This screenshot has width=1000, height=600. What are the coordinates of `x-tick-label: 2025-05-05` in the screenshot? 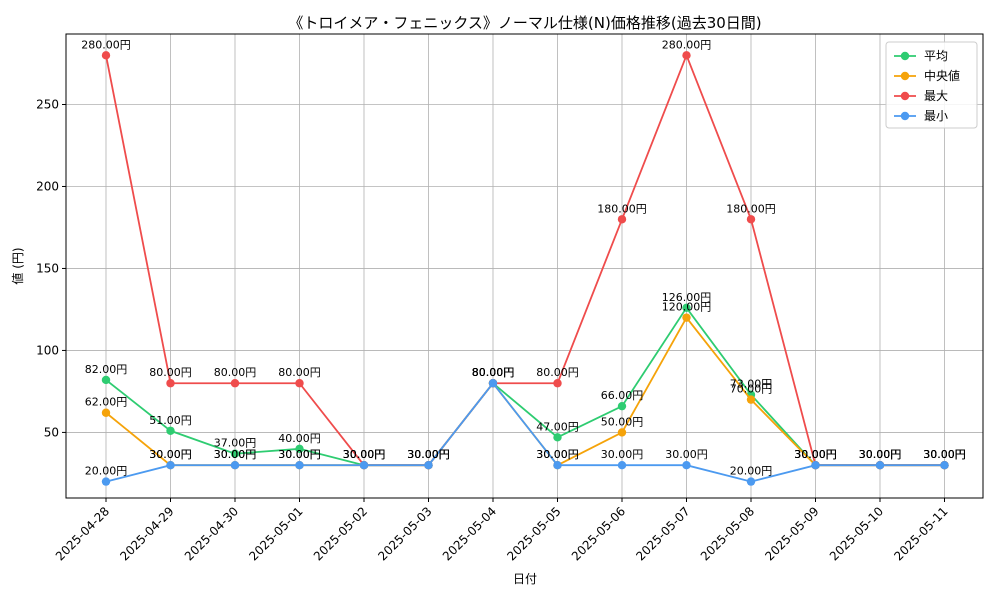 It's located at (533, 533).